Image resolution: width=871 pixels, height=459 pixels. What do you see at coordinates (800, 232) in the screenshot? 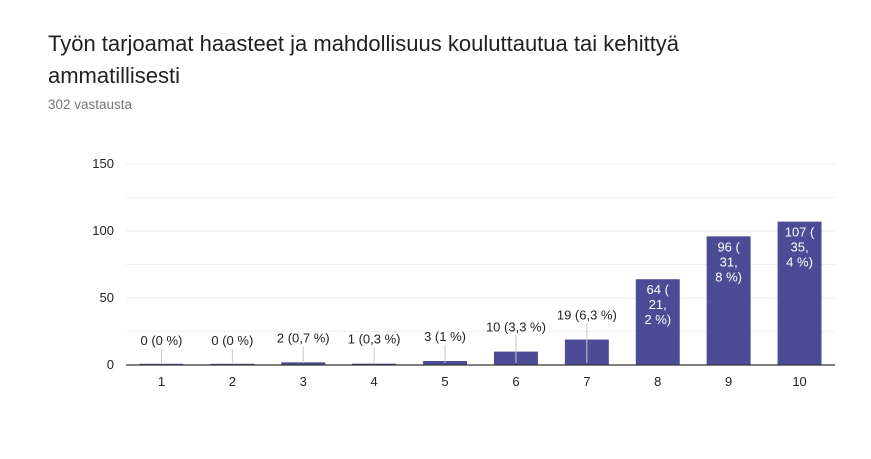
I see `data-label: 107 (` at bounding box center [800, 232].